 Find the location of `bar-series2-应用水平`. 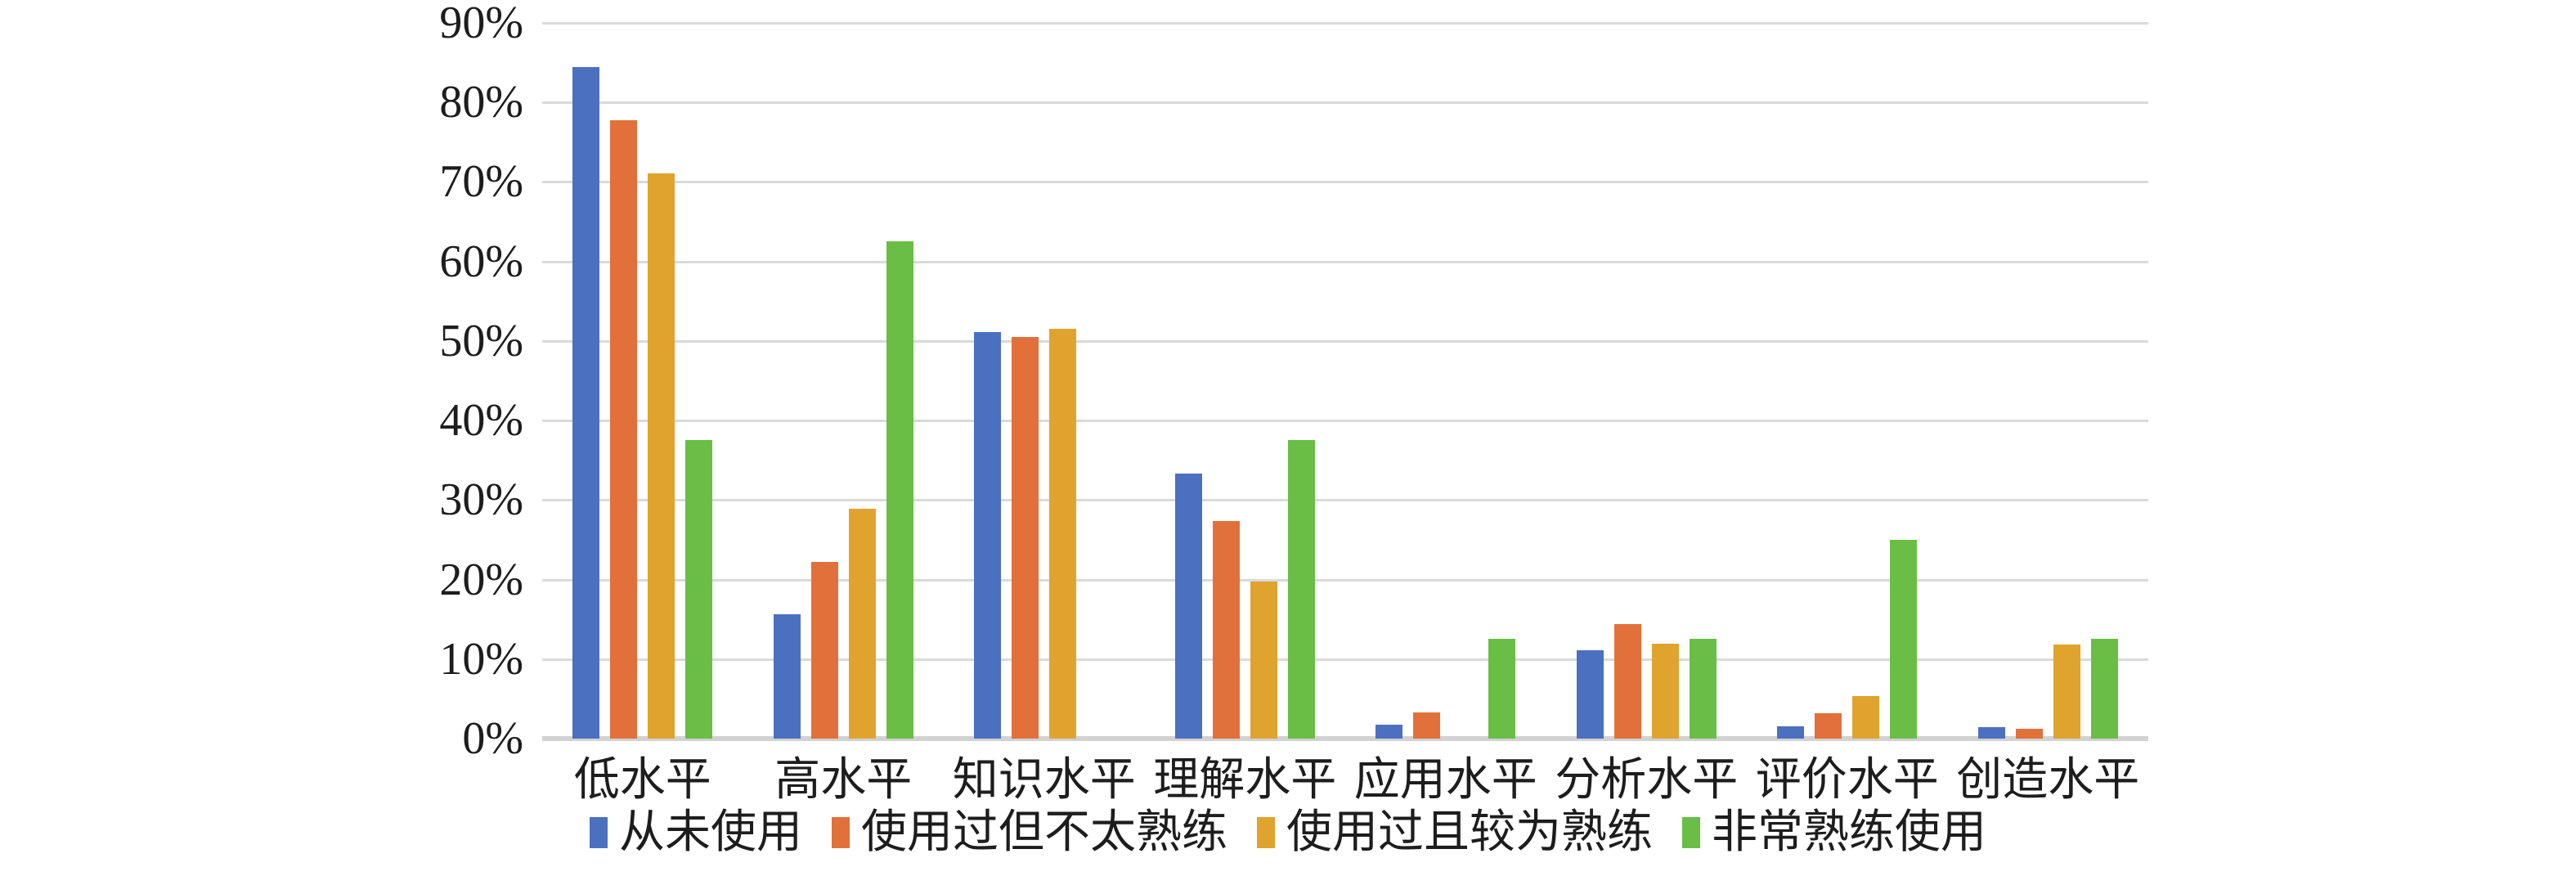

bar-series2-应用水平 is located at coordinates (1427, 725).